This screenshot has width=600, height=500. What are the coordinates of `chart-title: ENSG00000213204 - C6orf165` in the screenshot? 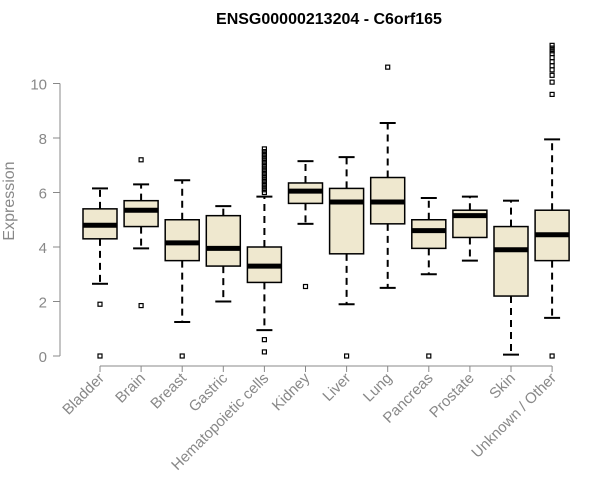 It's located at (329, 19).